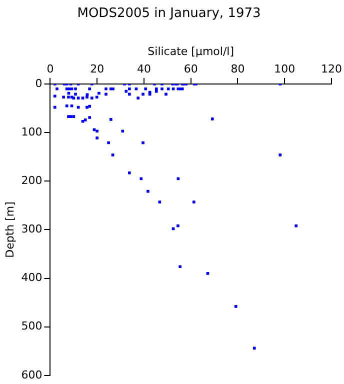 The height and width of the screenshot is (384, 344). I want to click on x-tick-label: 0, so click(50, 69).